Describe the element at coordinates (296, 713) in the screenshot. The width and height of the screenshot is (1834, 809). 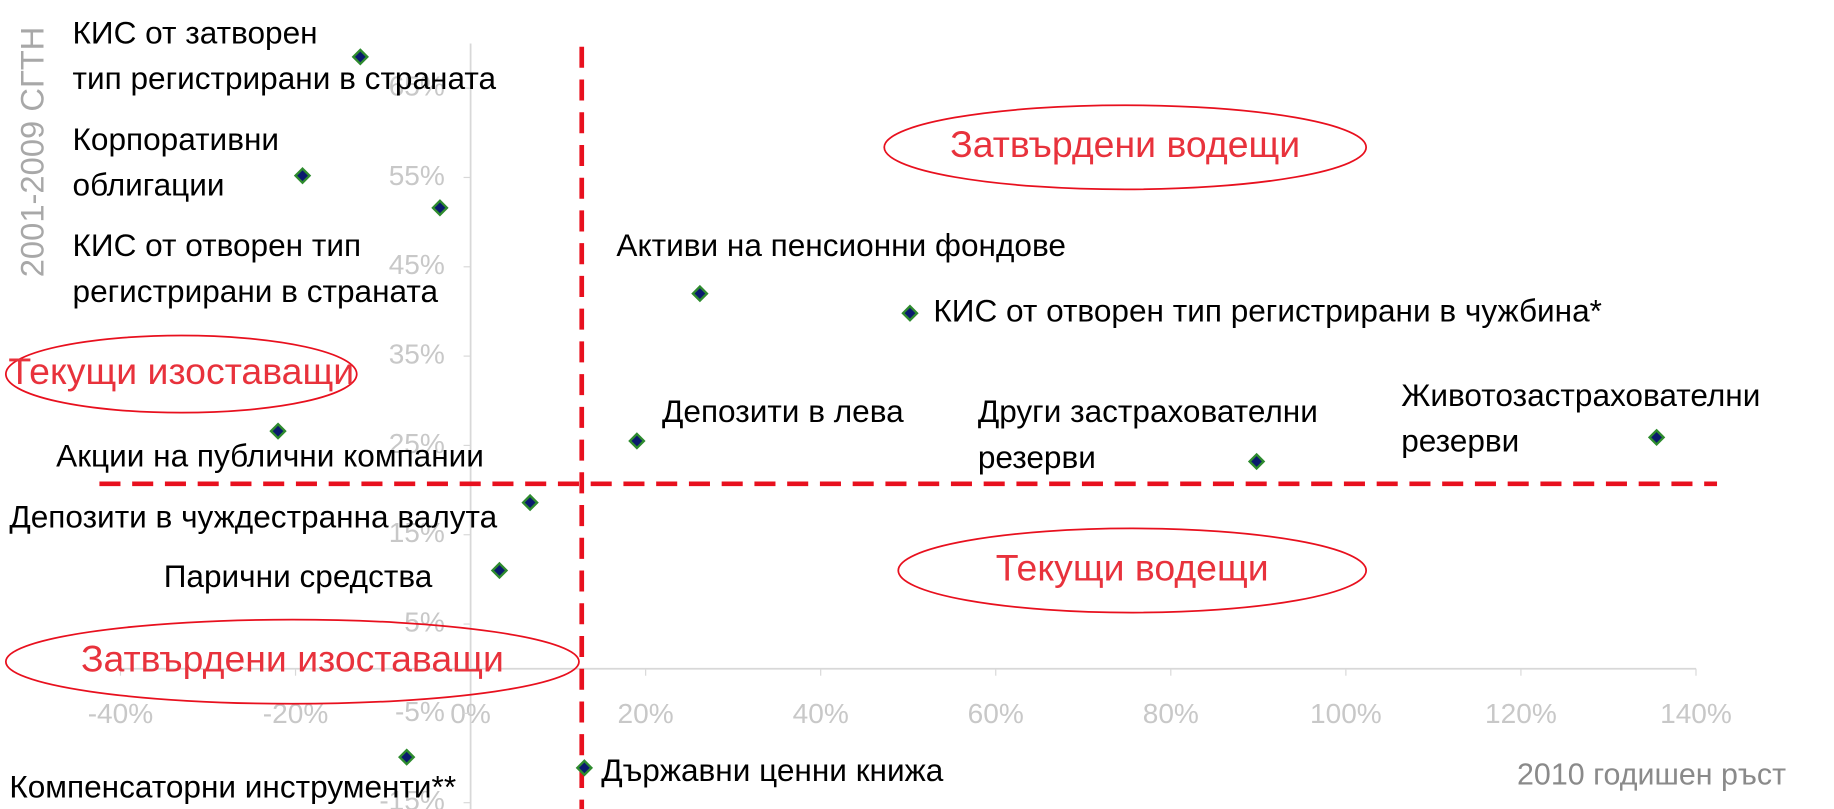
I see `x-tick-label: -20%` at that location.